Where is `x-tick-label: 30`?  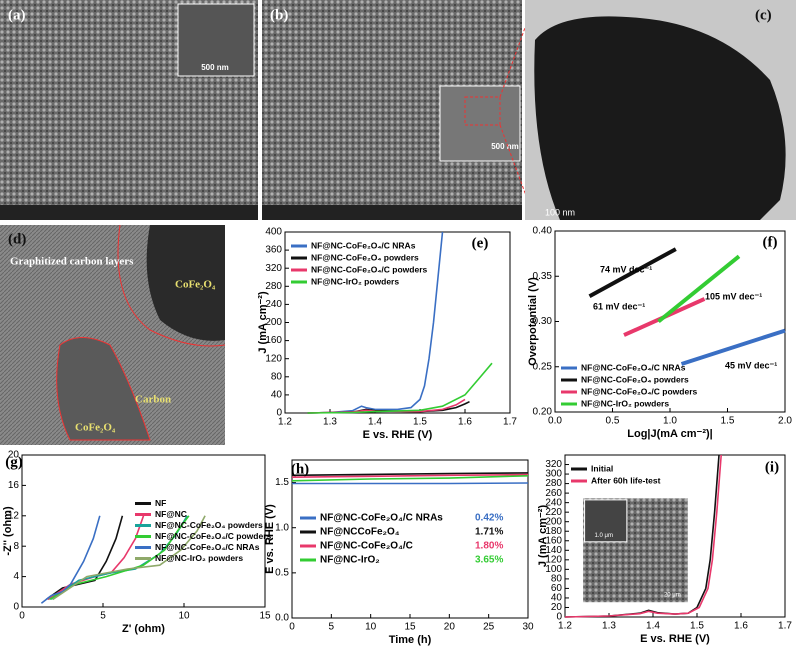 x-tick-label: 30 is located at coordinates (528, 627).